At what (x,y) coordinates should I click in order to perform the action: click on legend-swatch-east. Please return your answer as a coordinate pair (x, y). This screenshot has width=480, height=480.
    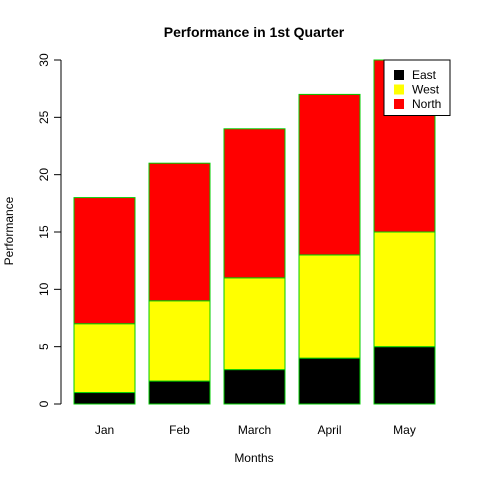
    Looking at the image, I should click on (399, 75).